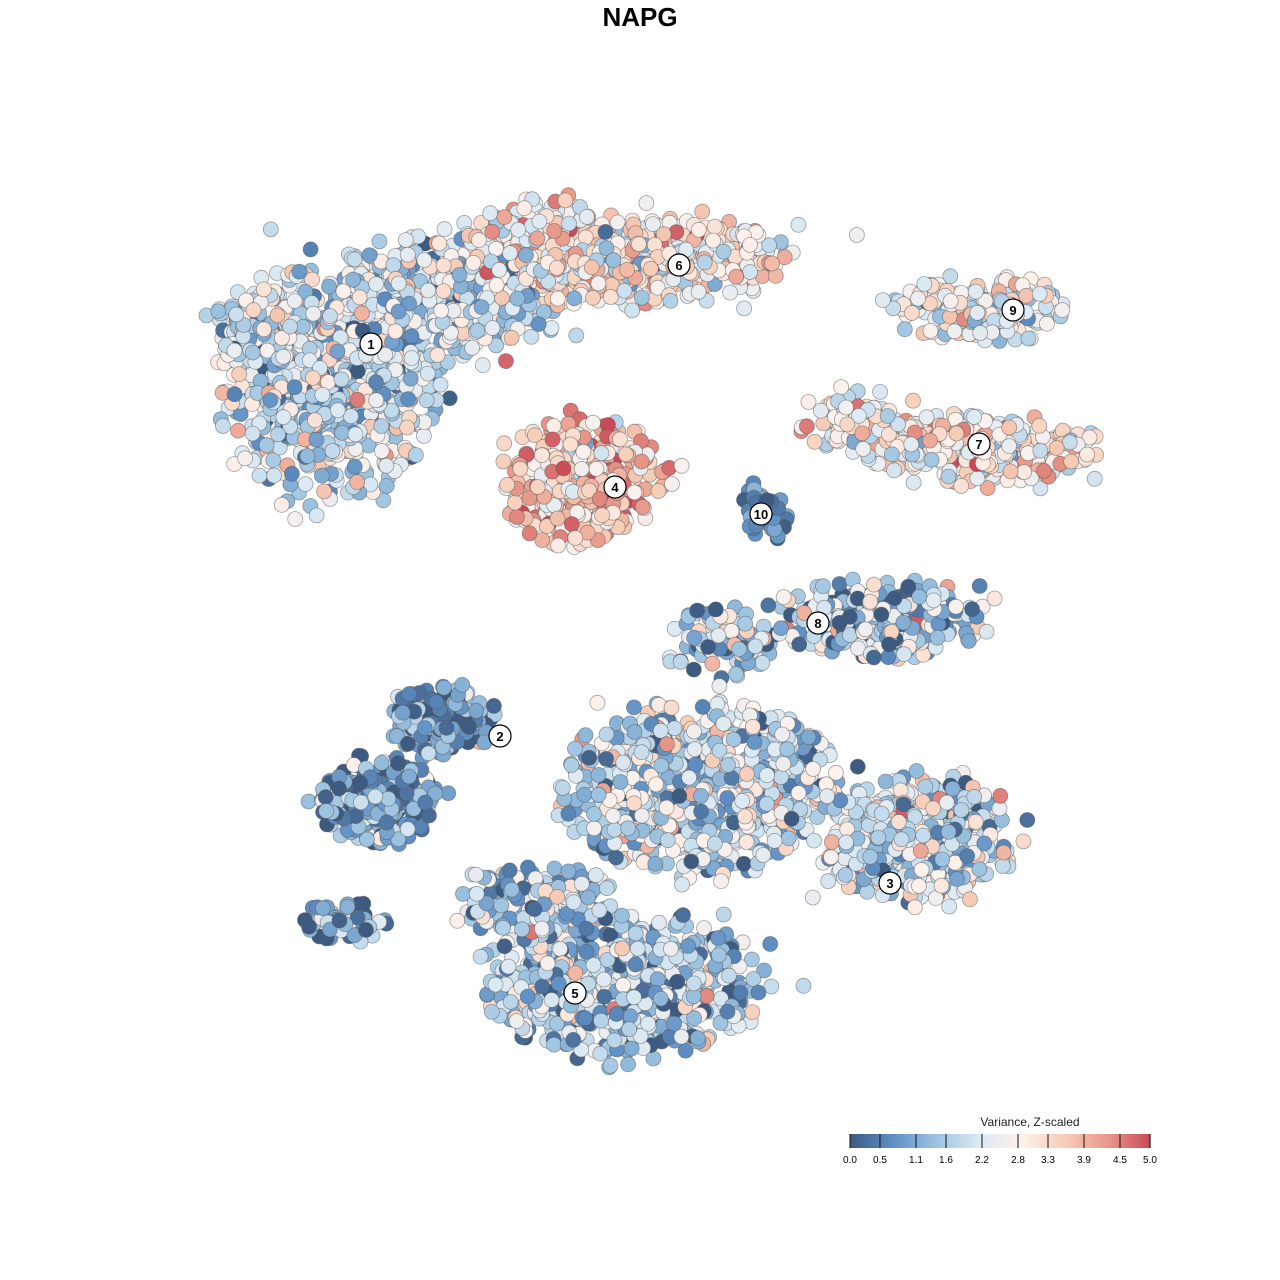 The width and height of the screenshot is (1280, 1280). I want to click on chart-title: NAPG, so click(640, 17).